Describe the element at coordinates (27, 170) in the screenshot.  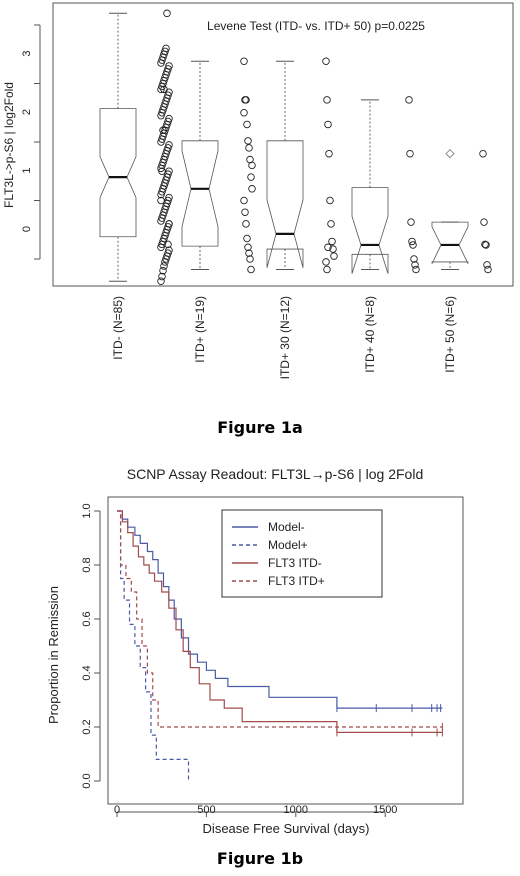
I see `y-tick-label: 1` at that location.